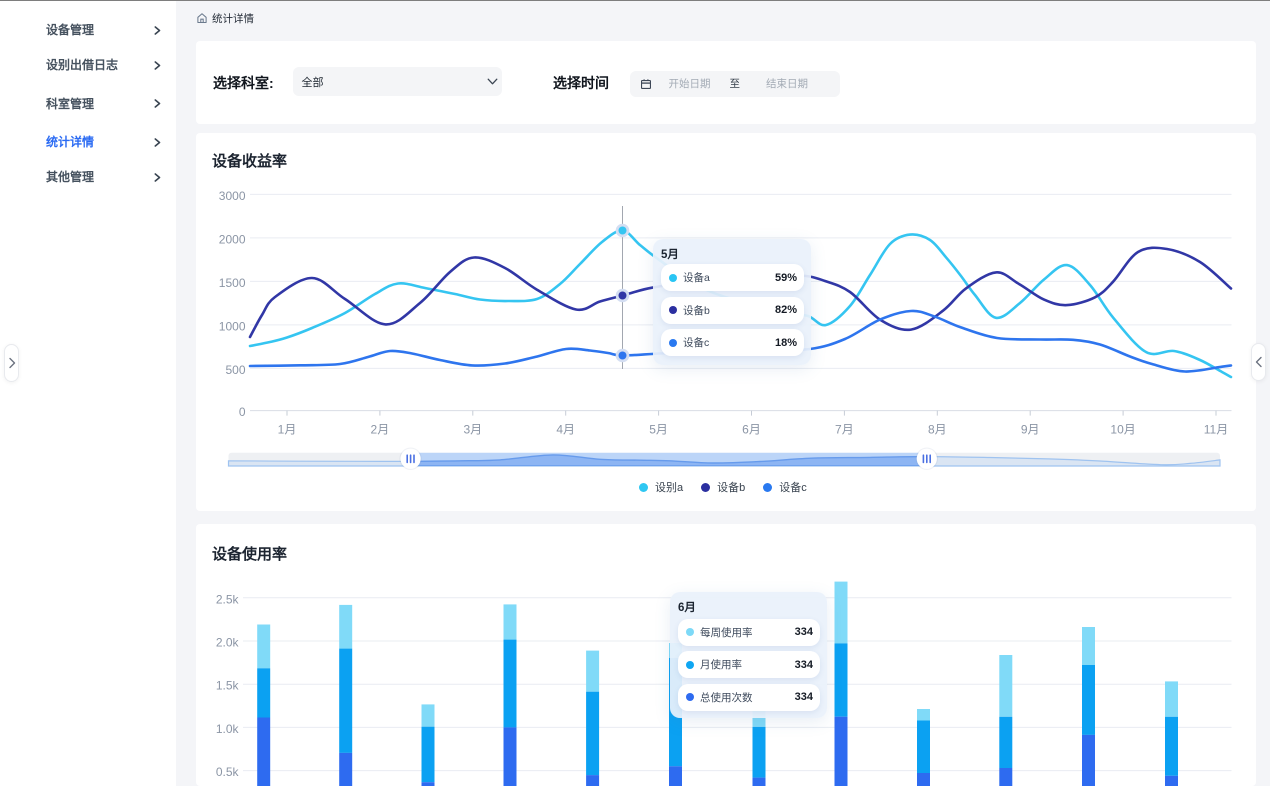 This screenshot has width=1270, height=786. Describe the element at coordinates (235, 370) in the screenshot. I see `svg-text: 500` at that location.